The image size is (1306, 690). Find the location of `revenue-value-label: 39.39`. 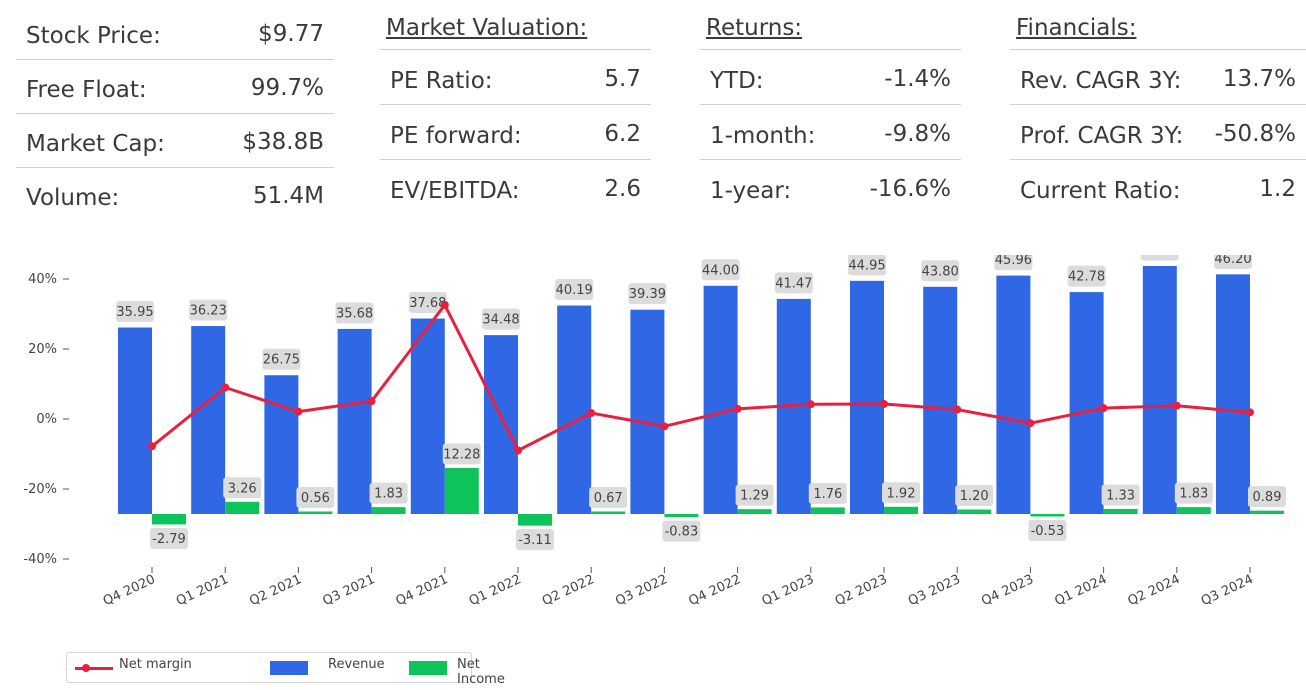

revenue-value-label: 39.39 is located at coordinates (647, 294).